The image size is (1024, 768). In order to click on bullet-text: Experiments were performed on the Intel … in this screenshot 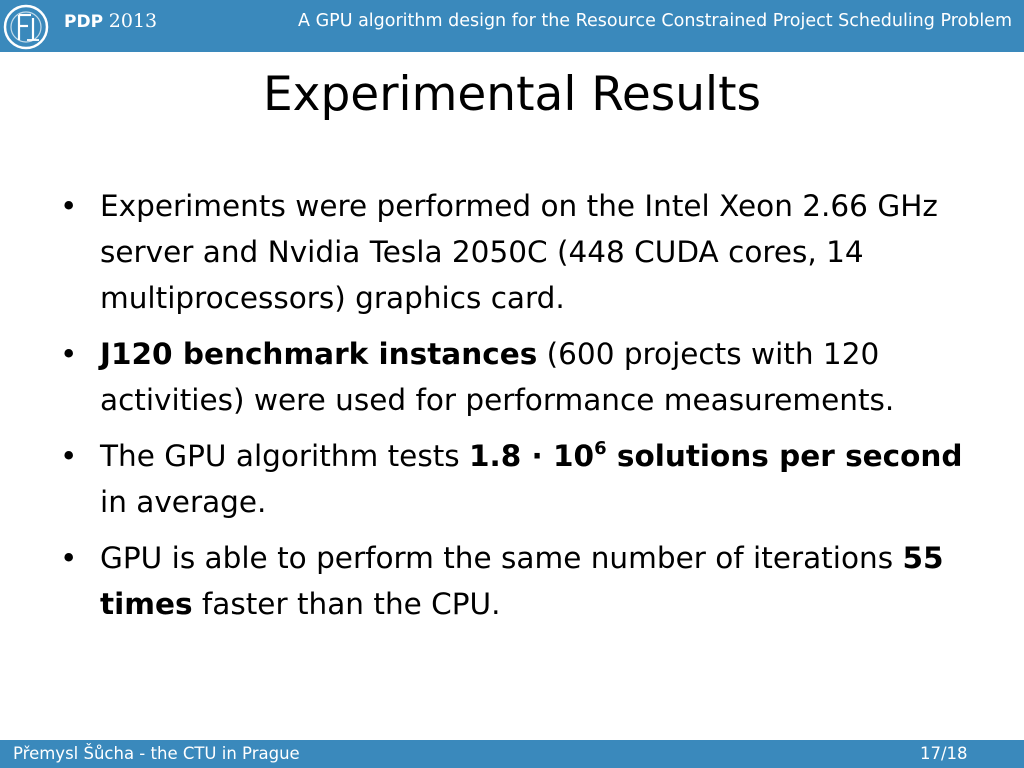, I will do `click(519, 252)`.